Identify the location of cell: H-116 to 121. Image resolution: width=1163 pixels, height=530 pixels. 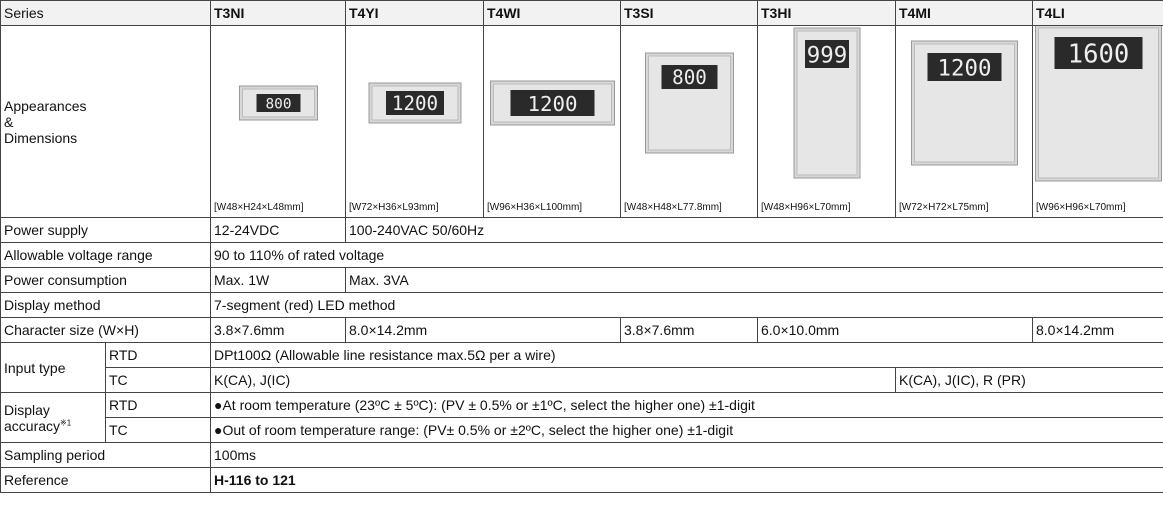
(686, 480).